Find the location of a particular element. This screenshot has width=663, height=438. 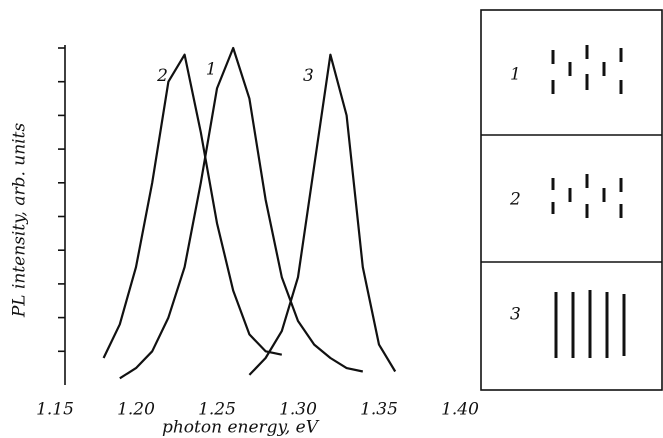

panel-label: 2 is located at coordinates (515, 200).